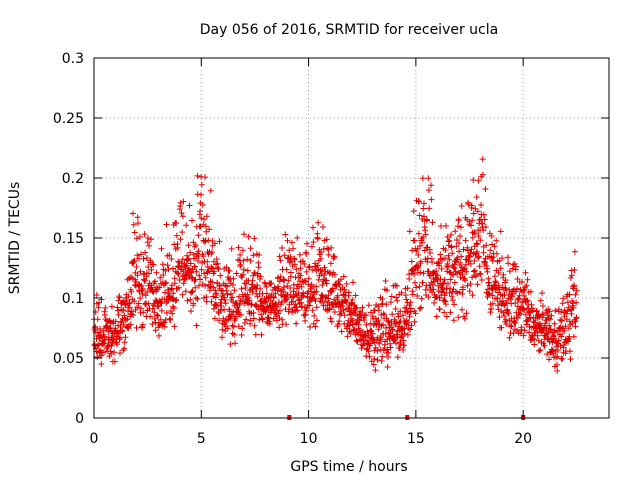 The image size is (640, 480). What do you see at coordinates (309, 439) in the screenshot?
I see `x-tick-label: 10` at bounding box center [309, 439].